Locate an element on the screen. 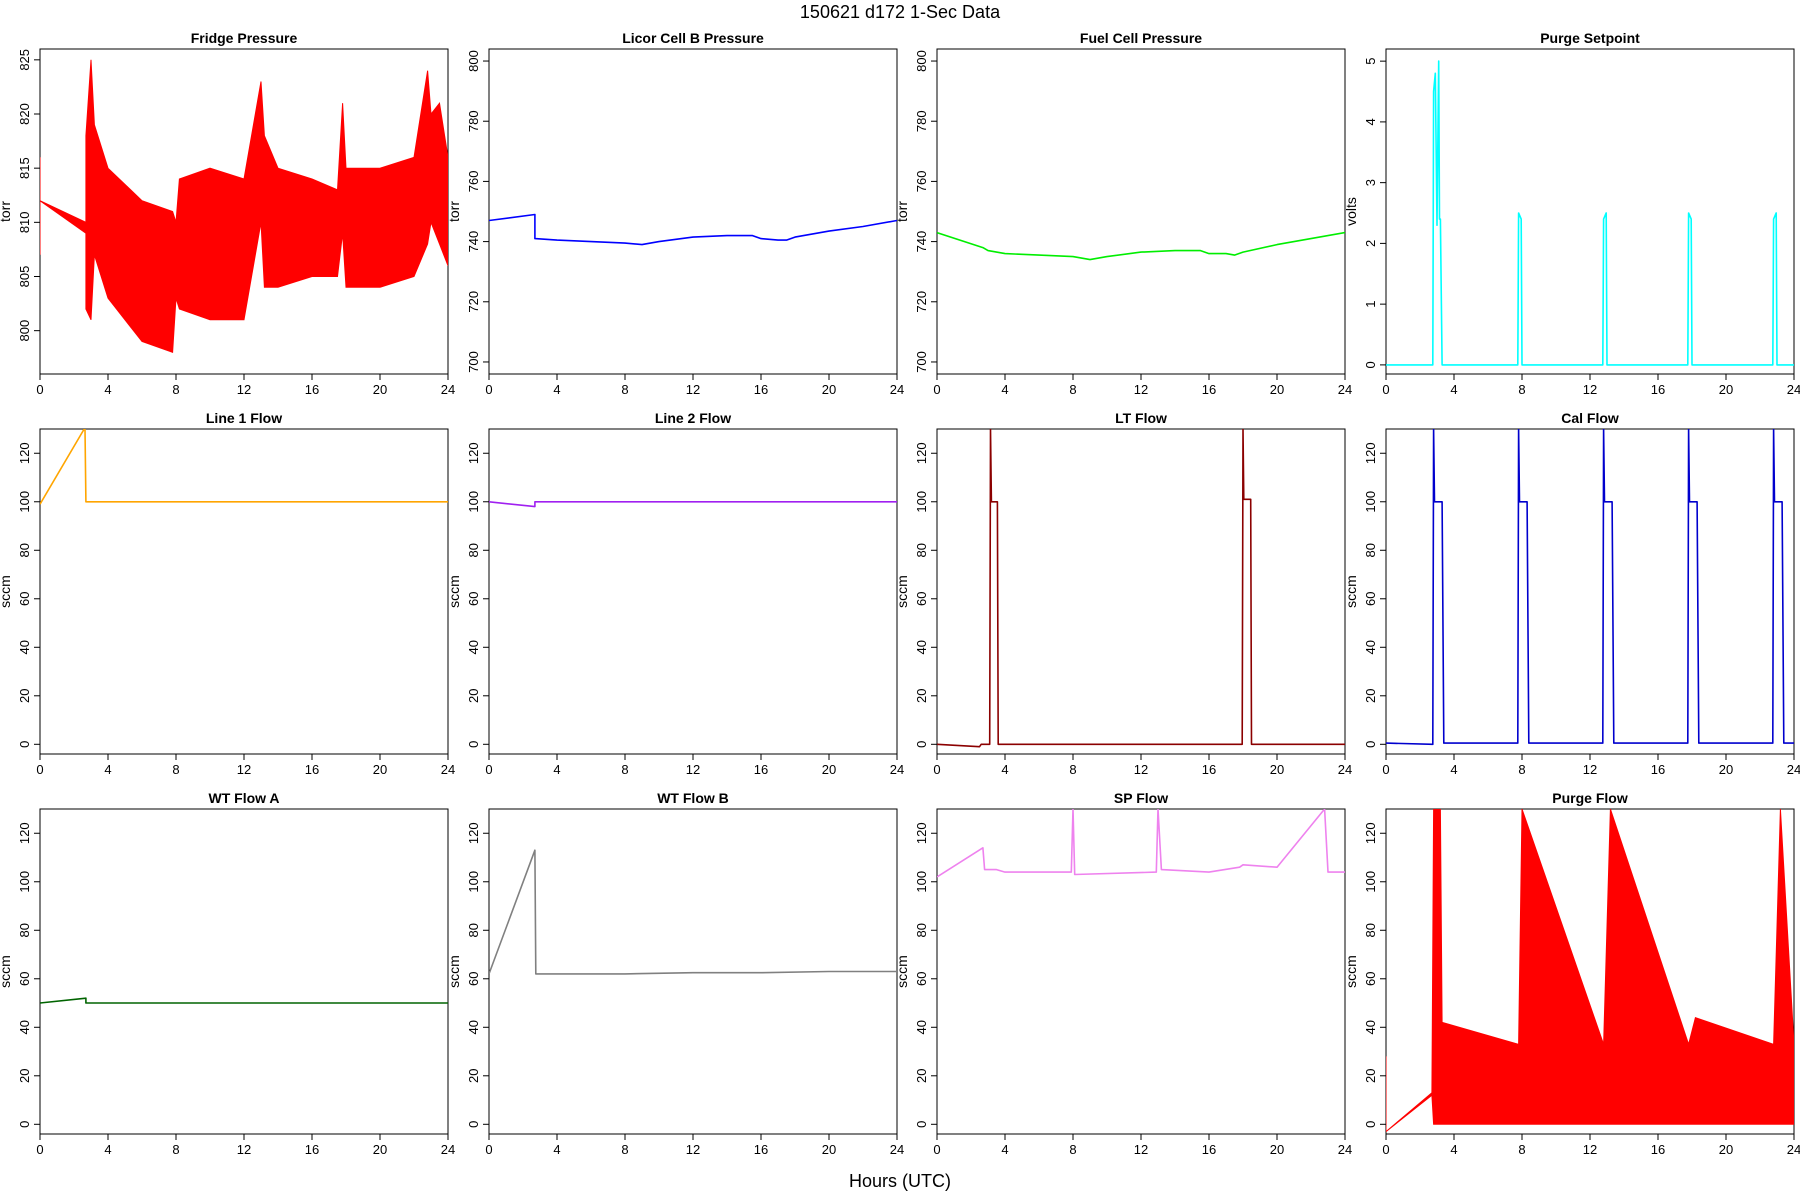  panel-title: Line 1 Flow is located at coordinates (244, 418).